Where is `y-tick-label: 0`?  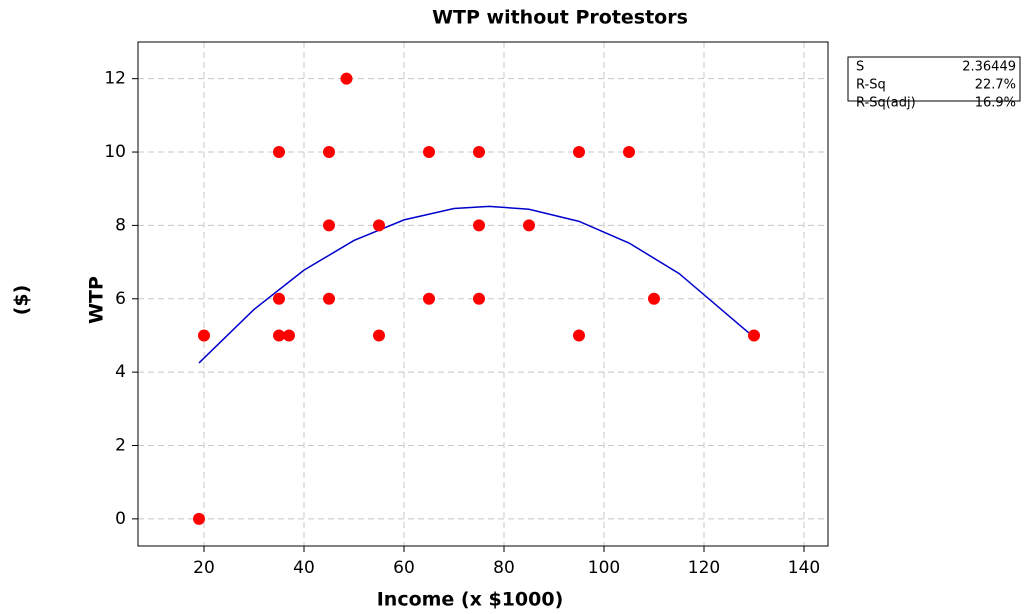
y-tick-label: 0 is located at coordinates (120, 519).